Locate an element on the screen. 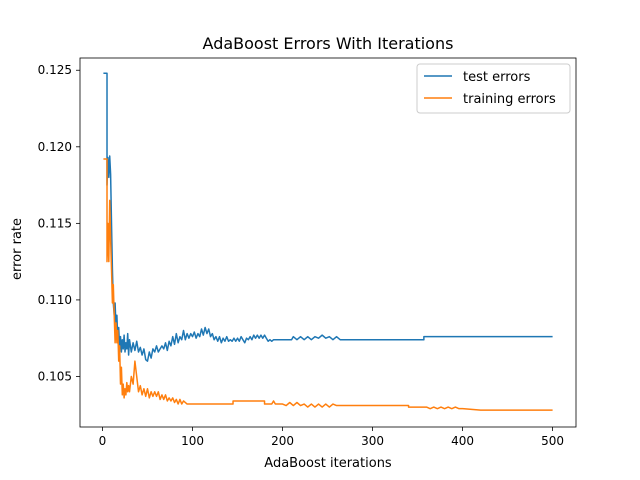 This screenshot has height=480, width=640. x-tick-label: 100 is located at coordinates (192, 441).